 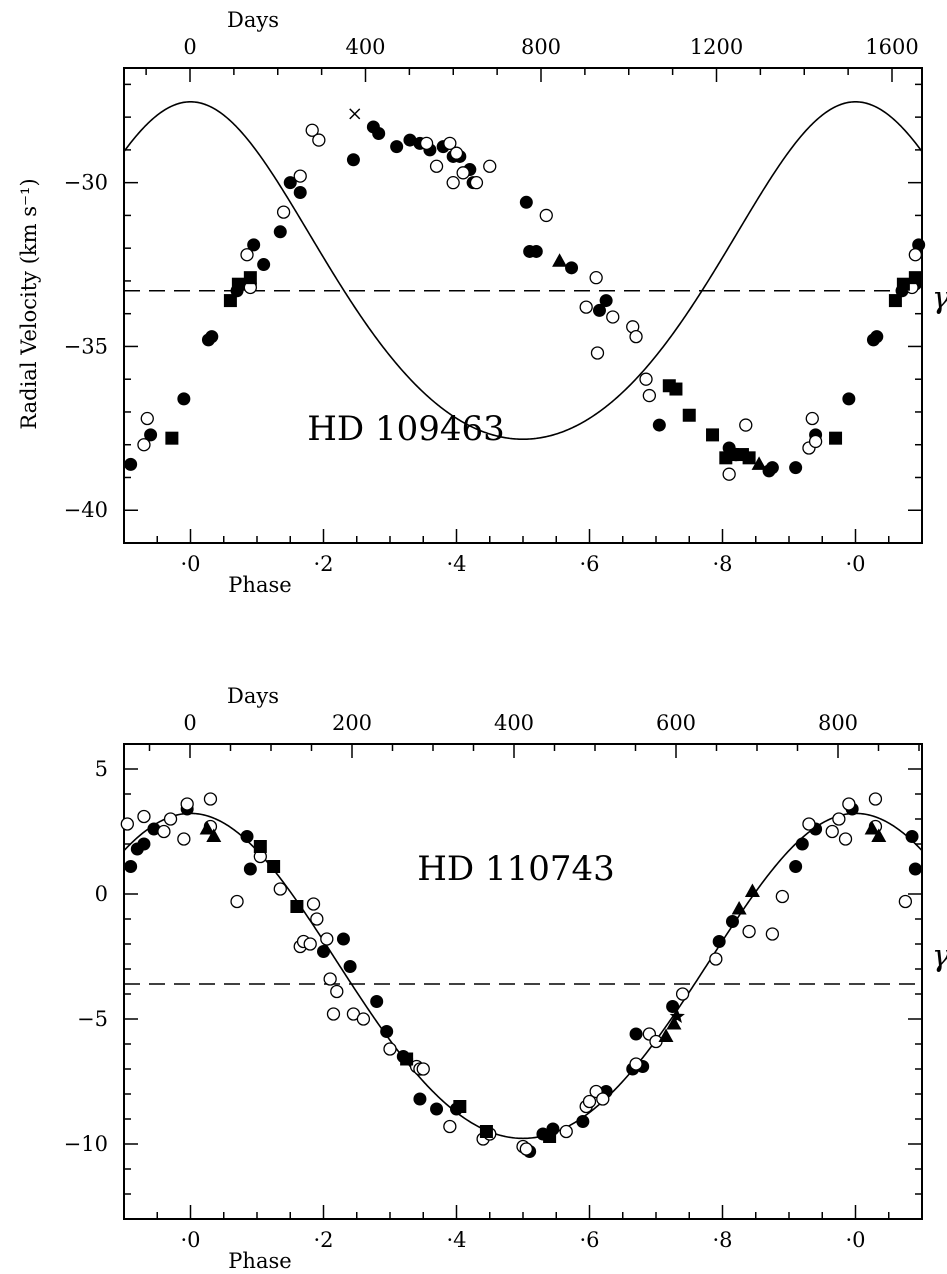 I want to click on y-tick-label: −30, so click(x=86, y=183).